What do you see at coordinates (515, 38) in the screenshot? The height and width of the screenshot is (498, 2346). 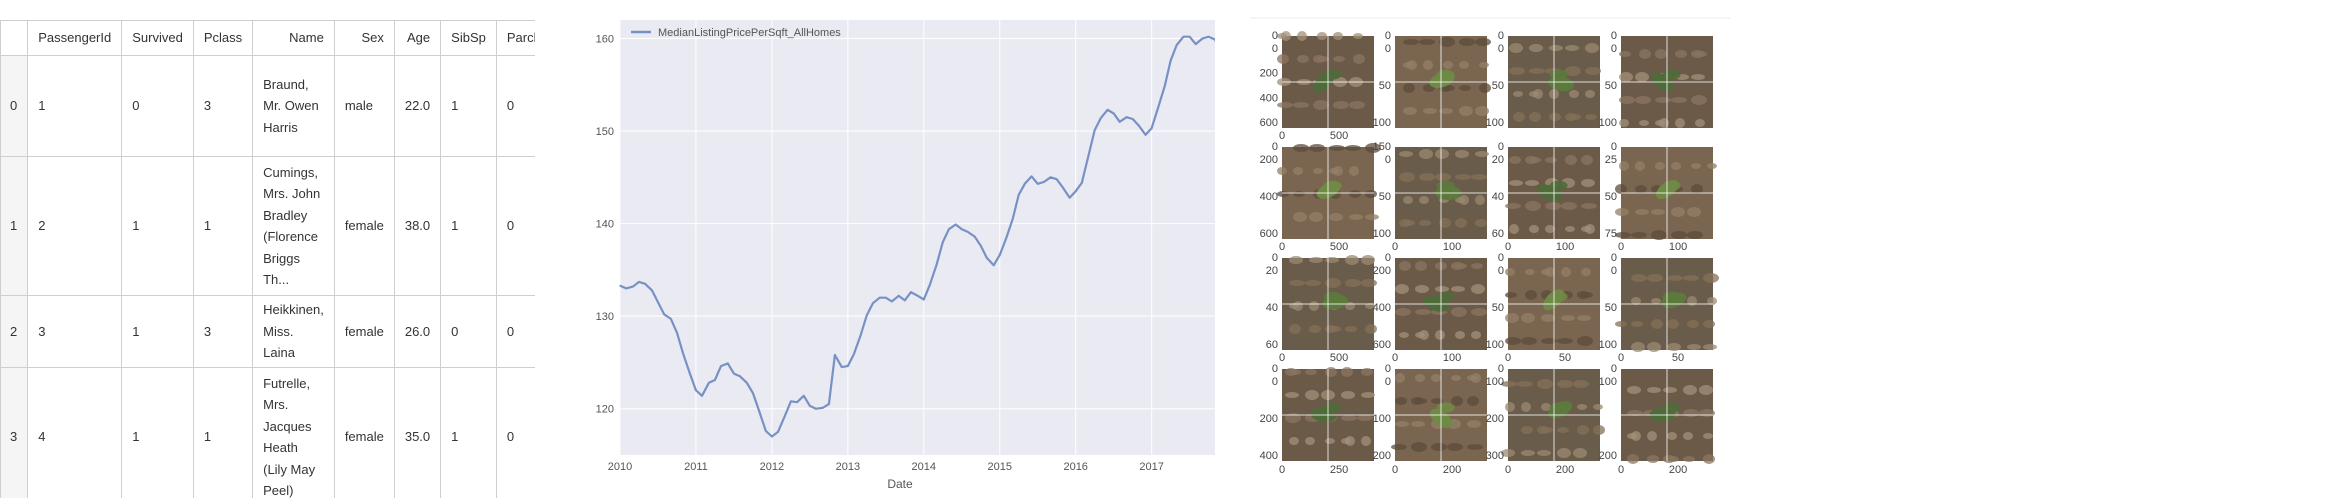 I see `header-parch: Parch` at bounding box center [515, 38].